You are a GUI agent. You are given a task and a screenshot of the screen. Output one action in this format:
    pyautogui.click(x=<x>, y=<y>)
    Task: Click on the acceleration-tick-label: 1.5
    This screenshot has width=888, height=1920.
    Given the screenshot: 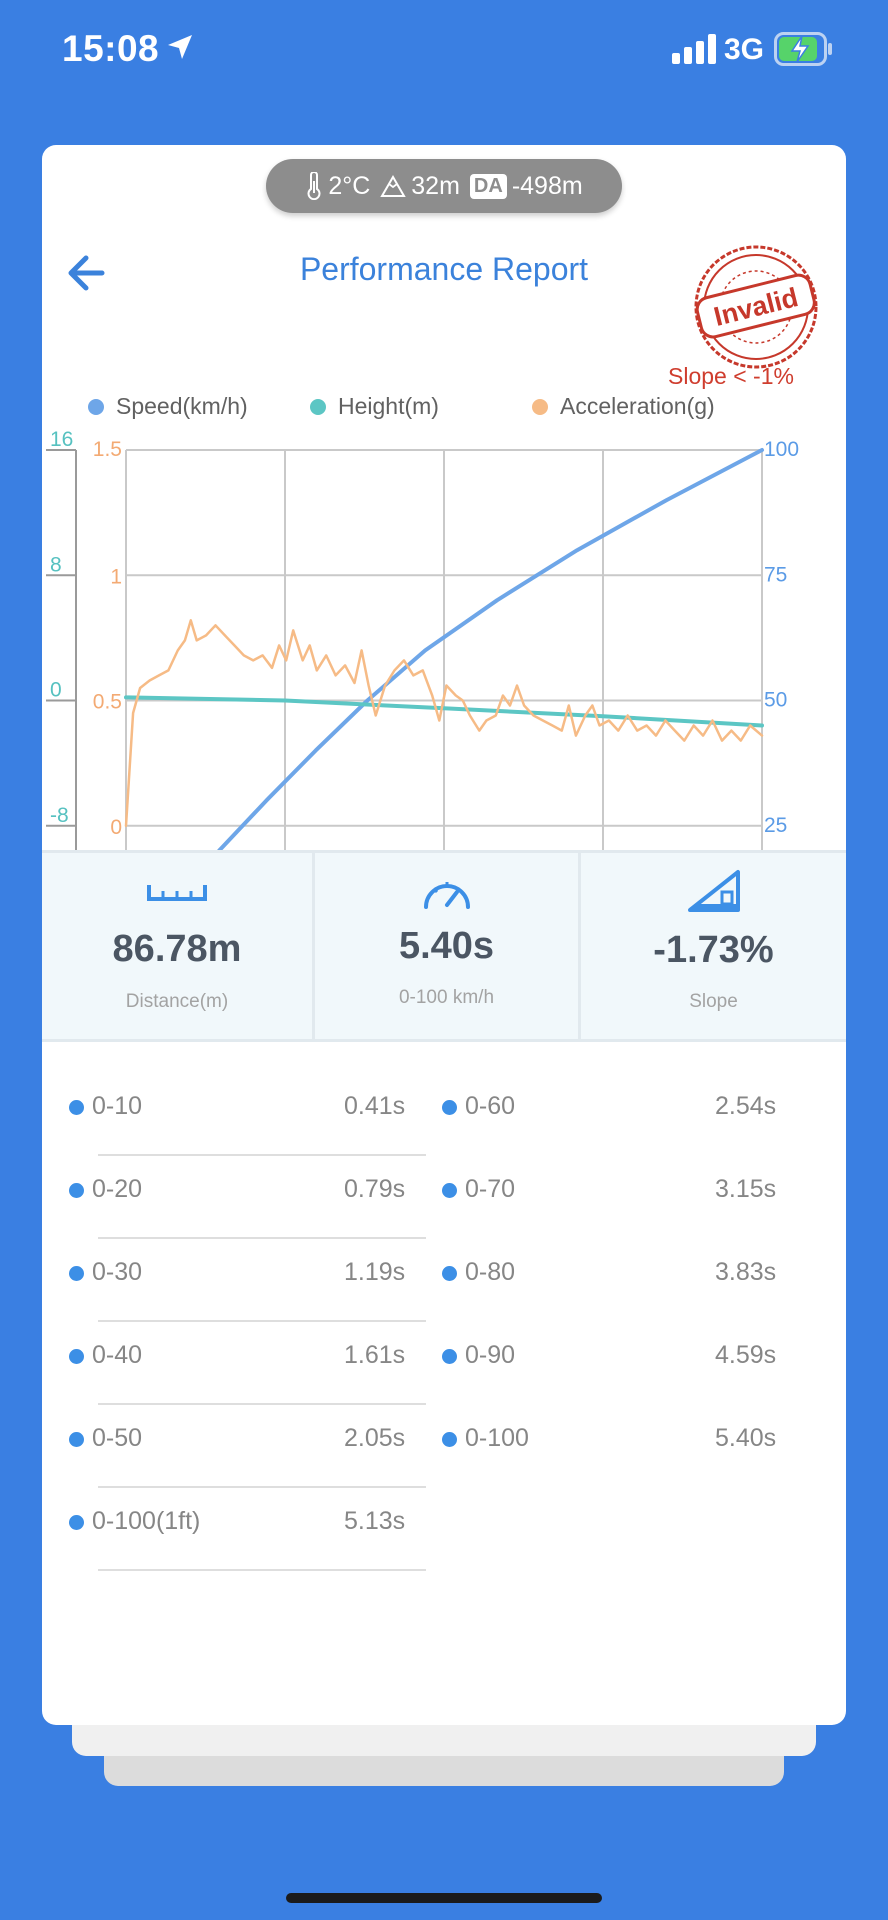 What is the action you would take?
    pyautogui.click(x=107, y=449)
    